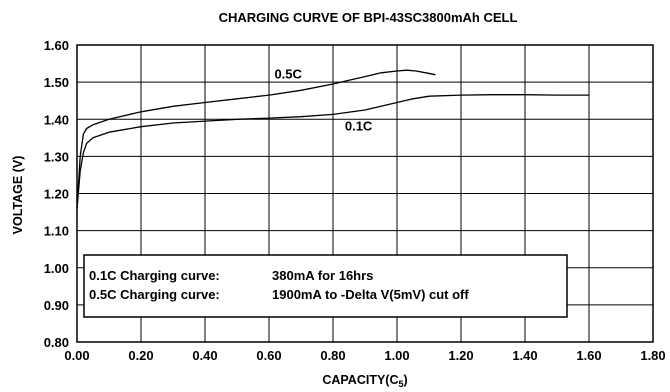 The image size is (670, 392). Describe the element at coordinates (56, 156) in the screenshot. I see `y-tick-label: 1.30` at that location.